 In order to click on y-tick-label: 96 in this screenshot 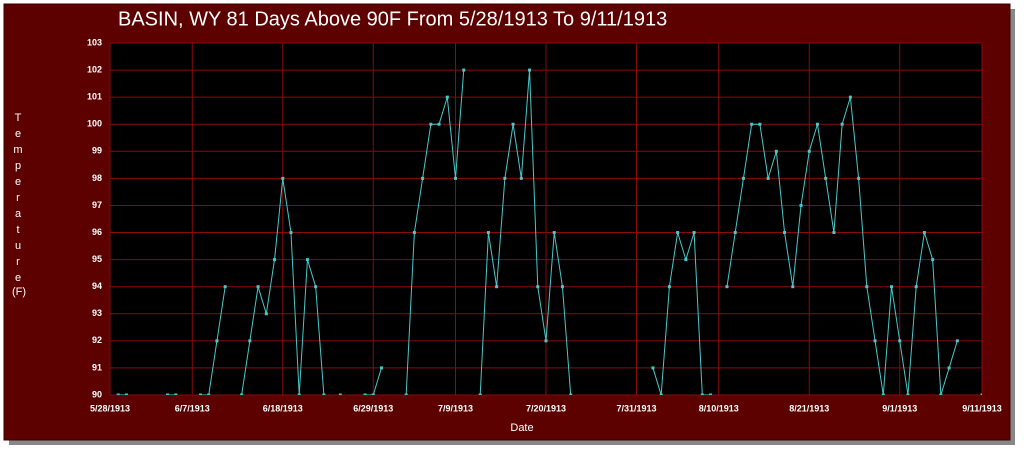, I will do `click(97, 232)`.